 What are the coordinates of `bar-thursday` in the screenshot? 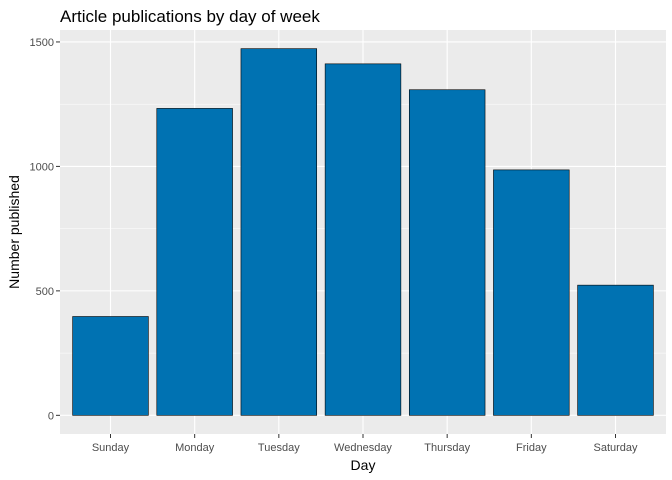 It's located at (447, 252).